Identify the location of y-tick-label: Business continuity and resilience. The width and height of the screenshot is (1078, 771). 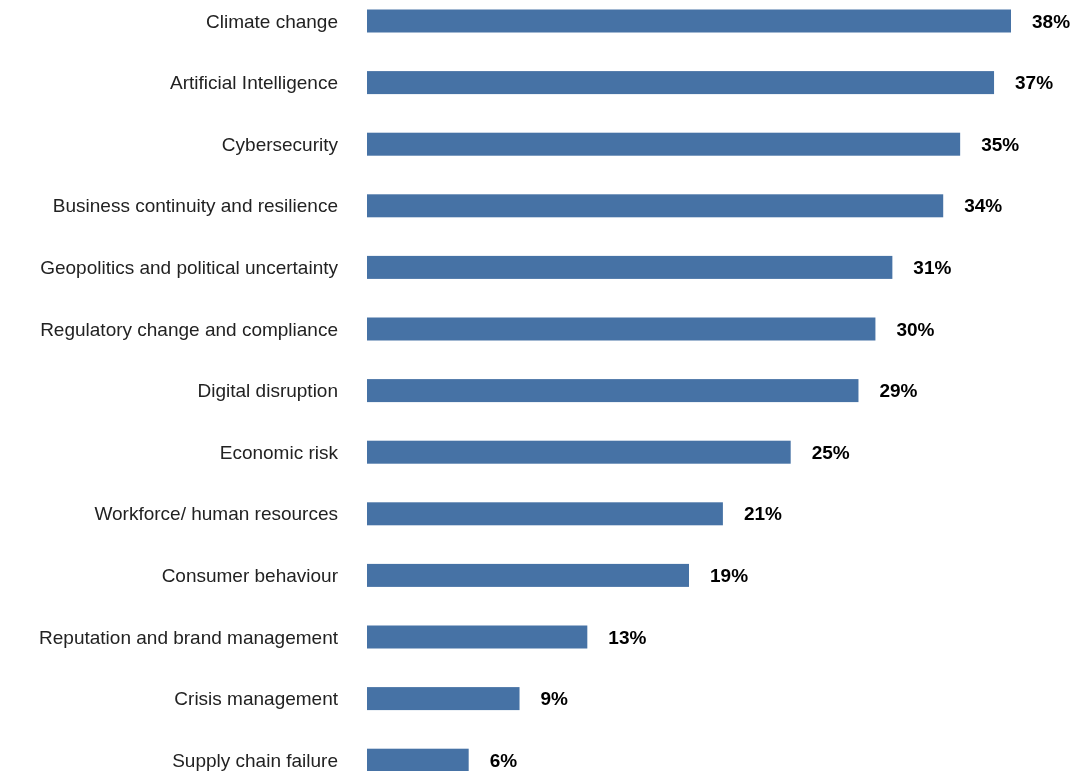
(195, 206).